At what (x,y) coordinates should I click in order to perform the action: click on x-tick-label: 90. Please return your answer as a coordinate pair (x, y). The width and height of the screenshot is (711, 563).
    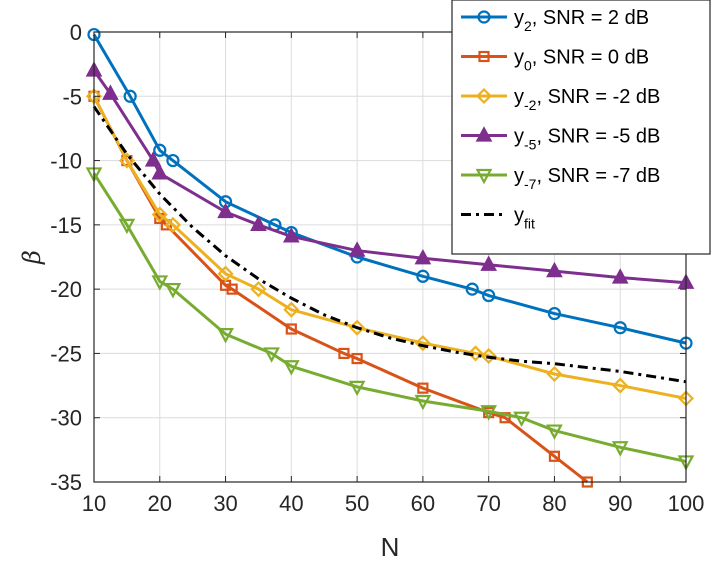
    Looking at the image, I should click on (620, 503).